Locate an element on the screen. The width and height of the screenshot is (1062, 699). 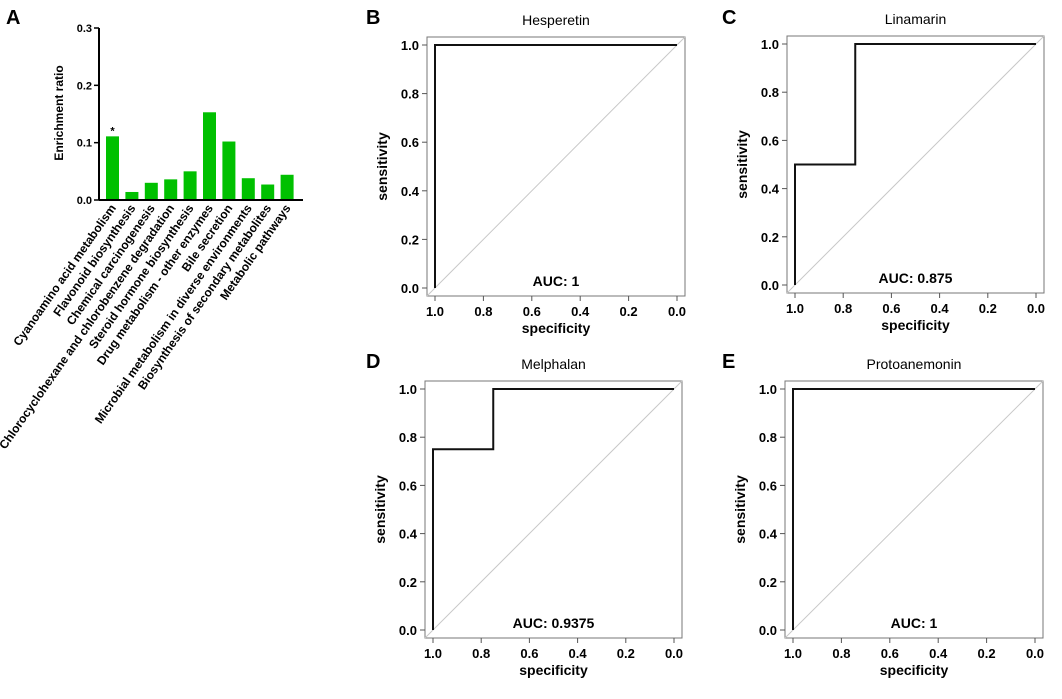
y-tick-label: 0.3 is located at coordinates (84, 29).